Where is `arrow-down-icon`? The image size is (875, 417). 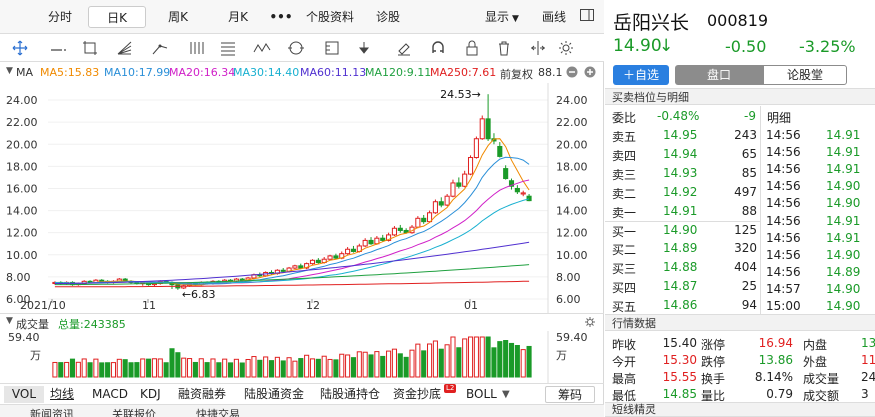 arrow-down-icon is located at coordinates (364, 48).